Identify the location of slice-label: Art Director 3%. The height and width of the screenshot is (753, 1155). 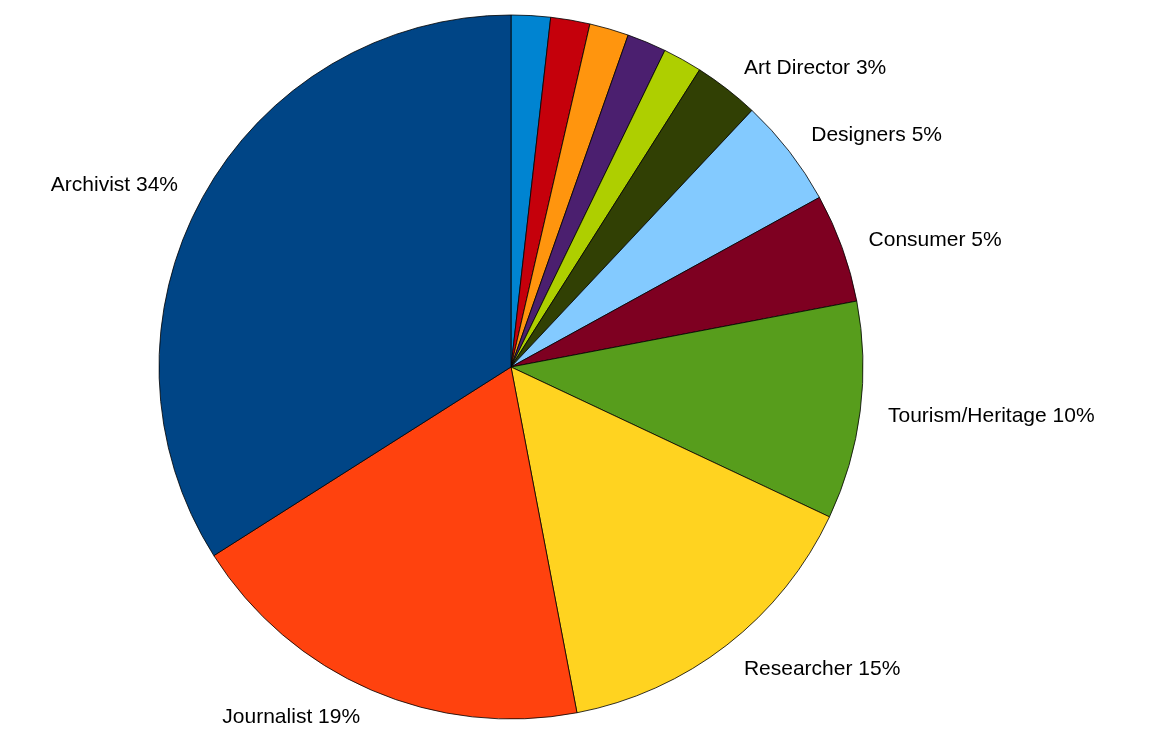
(815, 67).